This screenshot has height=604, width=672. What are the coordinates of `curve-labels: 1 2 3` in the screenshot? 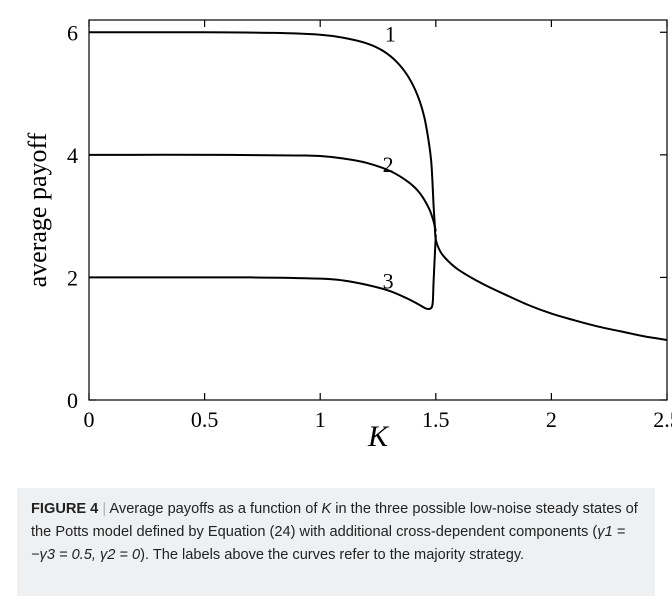 It's located at (389, 157).